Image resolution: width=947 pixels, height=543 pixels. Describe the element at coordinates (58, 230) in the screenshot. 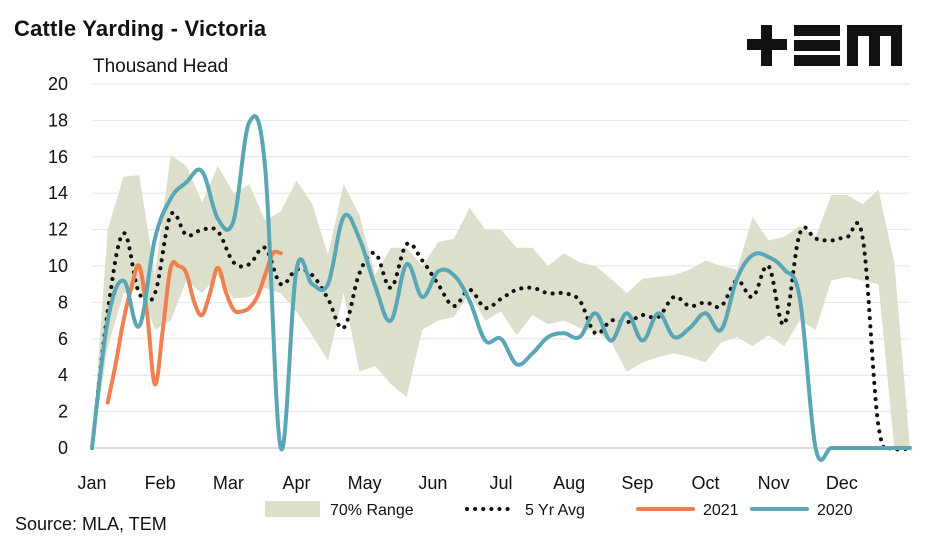

I see `y-tick-label: 12` at that location.